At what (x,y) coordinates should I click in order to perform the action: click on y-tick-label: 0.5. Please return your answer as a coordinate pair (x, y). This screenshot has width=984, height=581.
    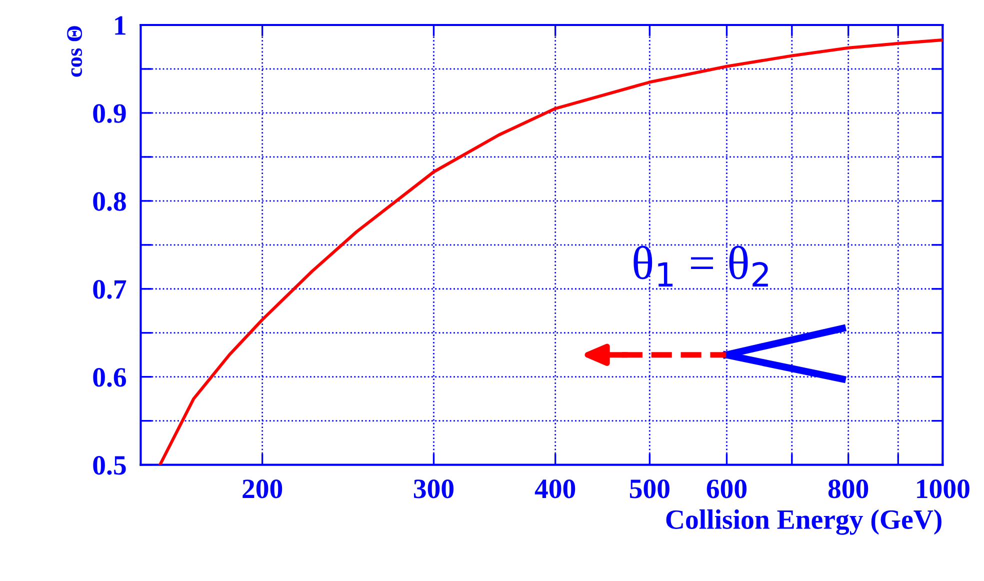
    Looking at the image, I should click on (109, 465).